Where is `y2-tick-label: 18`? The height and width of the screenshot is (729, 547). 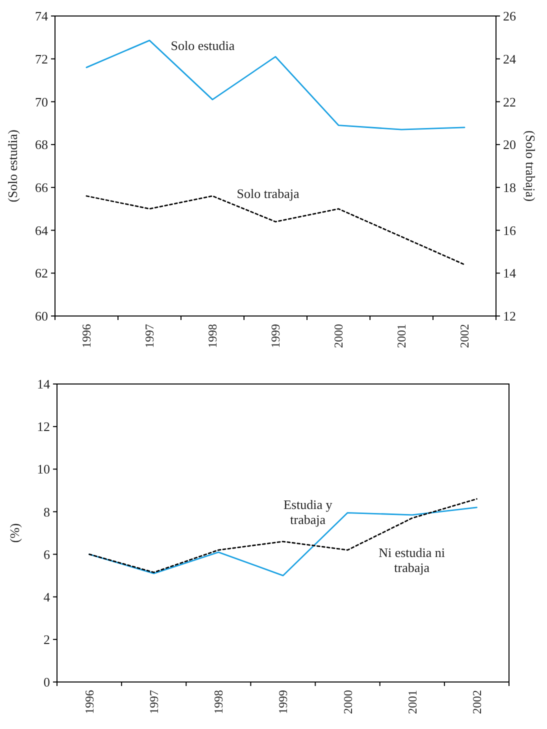
y2-tick-label: 18 is located at coordinates (509, 187).